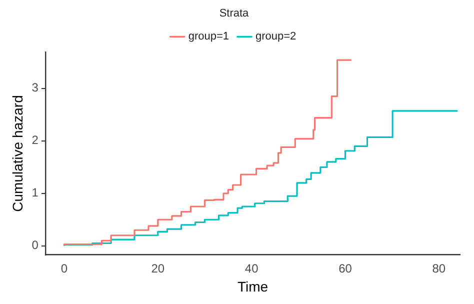 This screenshot has width=474, height=304. Describe the element at coordinates (35, 140) in the screenshot. I see `y-tick-label: 2` at that location.